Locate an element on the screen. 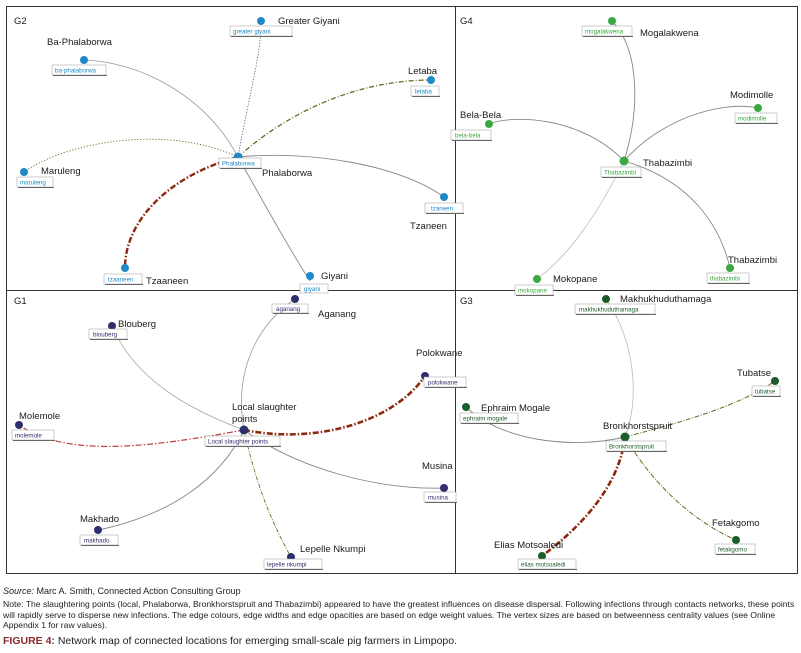 The image size is (801, 653). node-mokopane: Mokopane mokopane is located at coordinates (555, 285).